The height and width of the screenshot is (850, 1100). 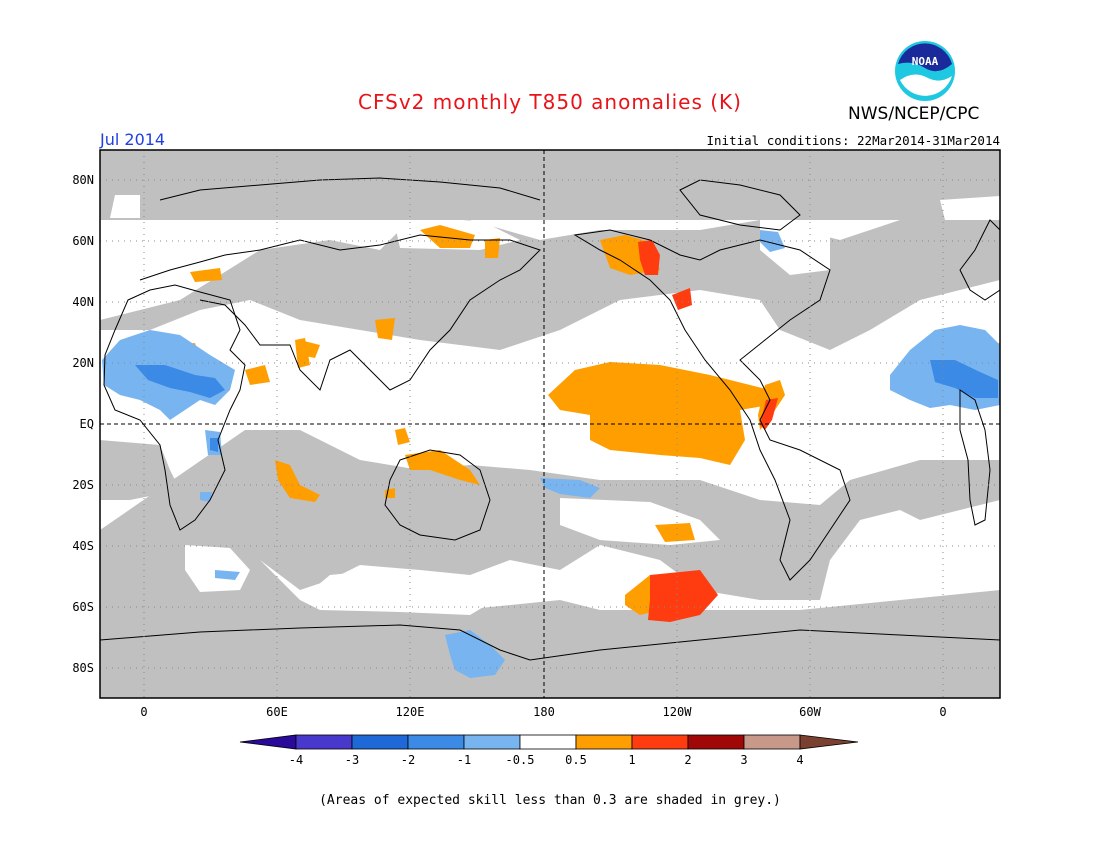 I want to click on lat-label: EQ, so click(x=87, y=424).